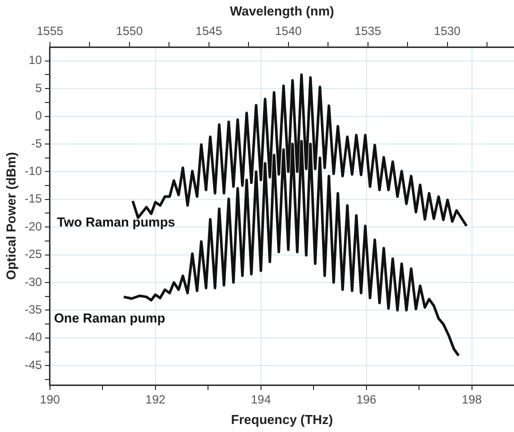 This screenshot has height=432, width=514. What do you see at coordinates (10, 216) in the screenshot?
I see `y-axis-title: Optical Power (dBm)` at bounding box center [10, 216].